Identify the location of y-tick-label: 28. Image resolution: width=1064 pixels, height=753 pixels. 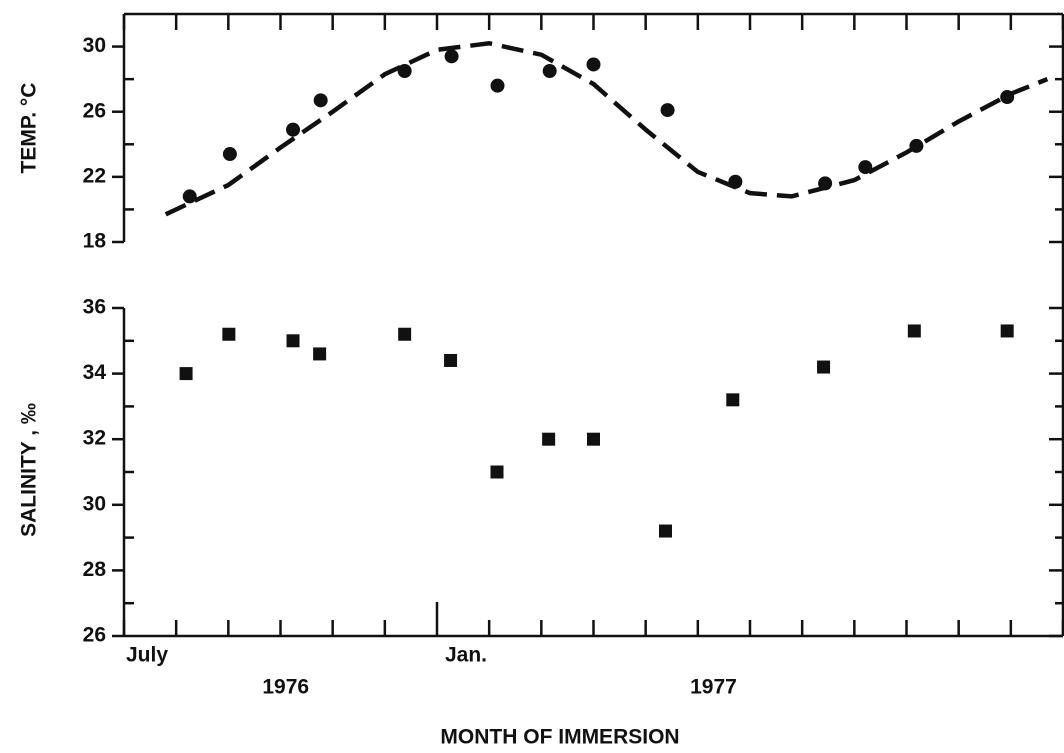
(95, 569).